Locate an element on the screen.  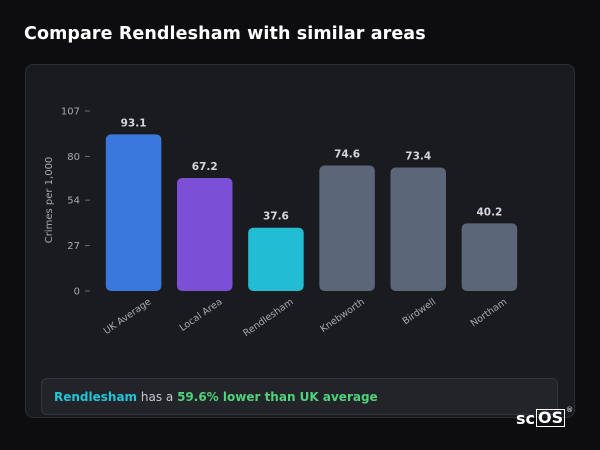
y-tick-label: 27 is located at coordinates (73, 246).